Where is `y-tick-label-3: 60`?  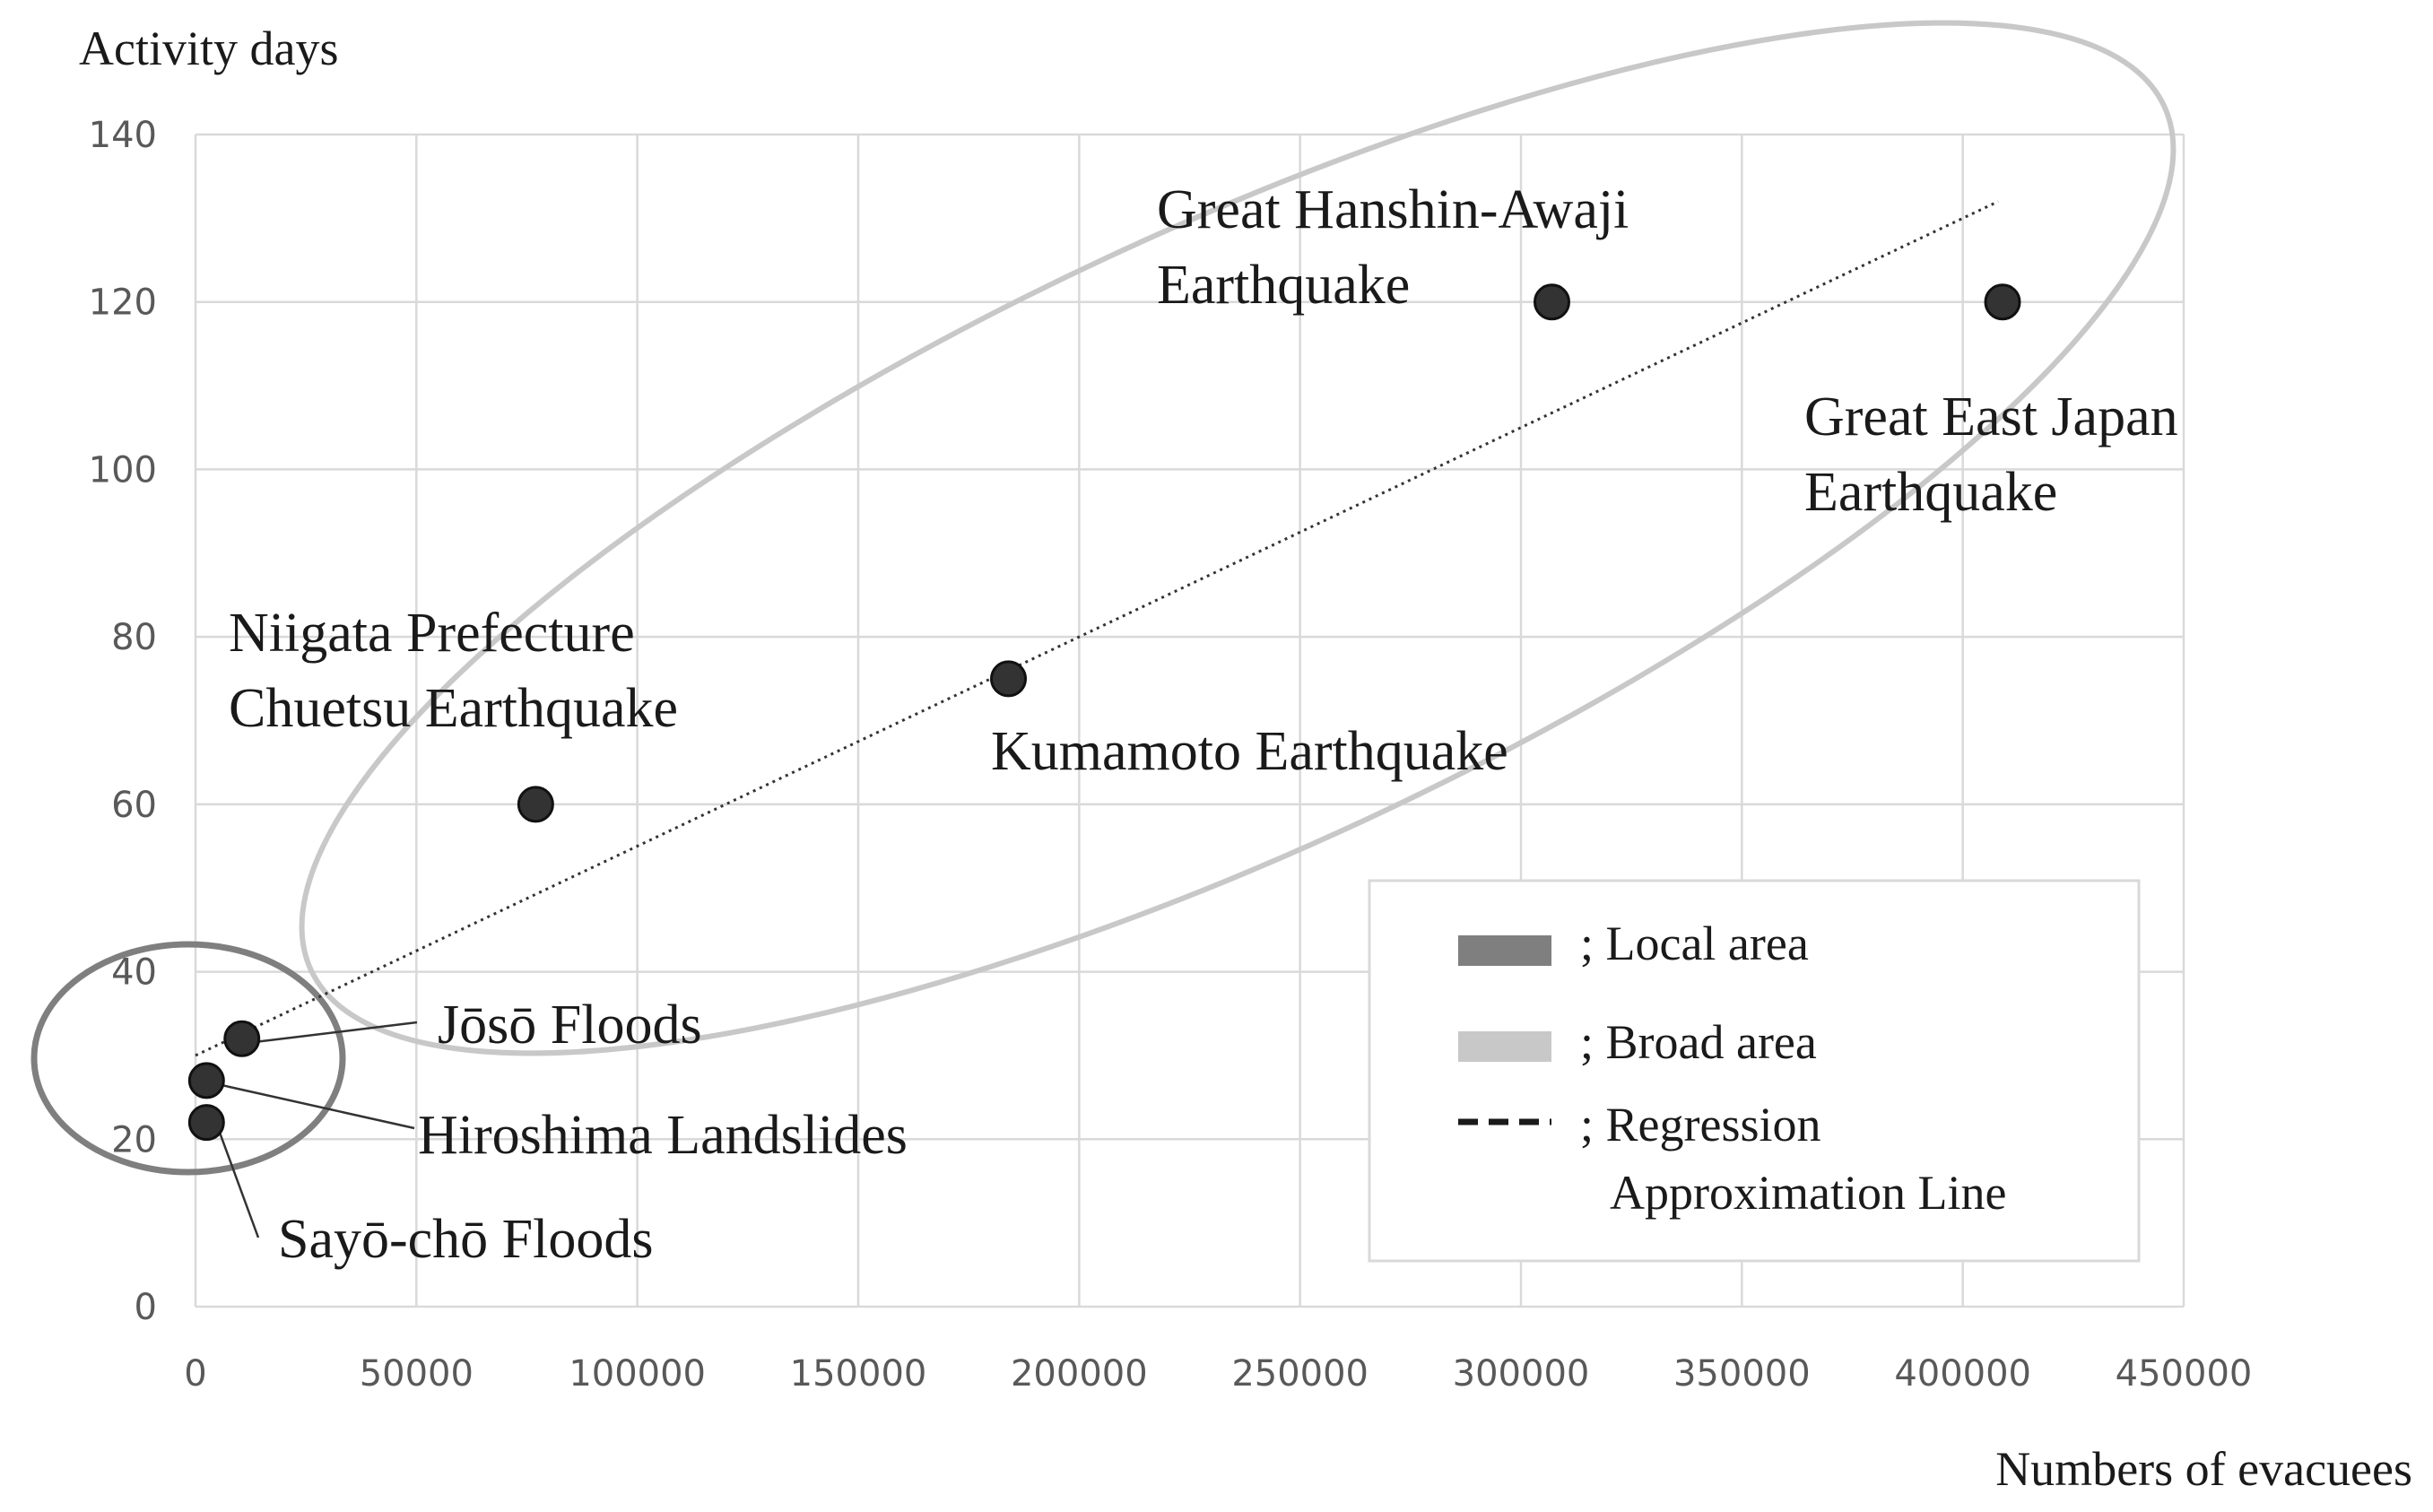
y-tick-label-3: 60 is located at coordinates (134, 805).